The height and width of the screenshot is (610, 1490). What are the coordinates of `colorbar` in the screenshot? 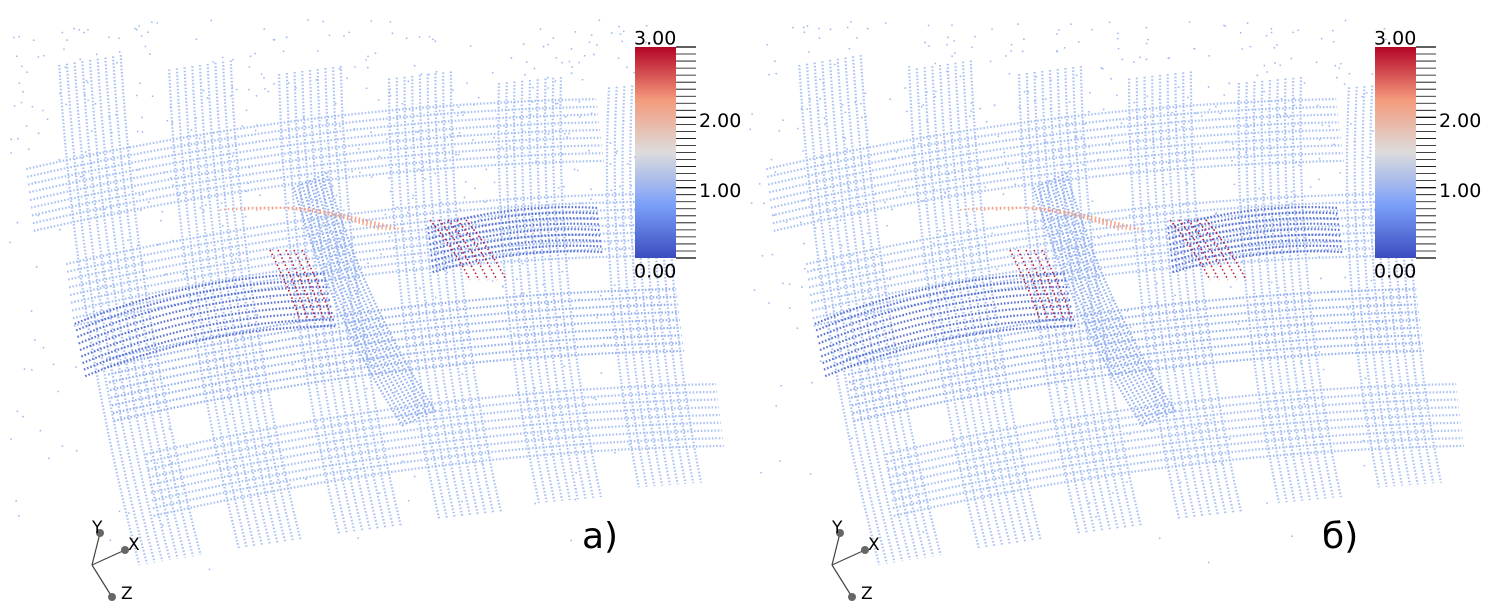 It's located at (1395, 152).